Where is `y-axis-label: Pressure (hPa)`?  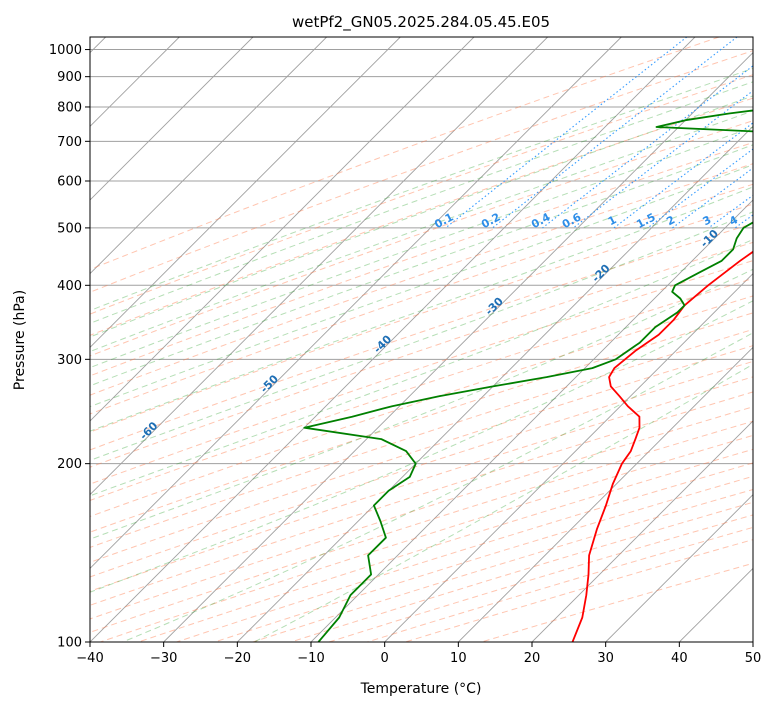 y-axis-label: Pressure (hPa) is located at coordinates (20, 340).